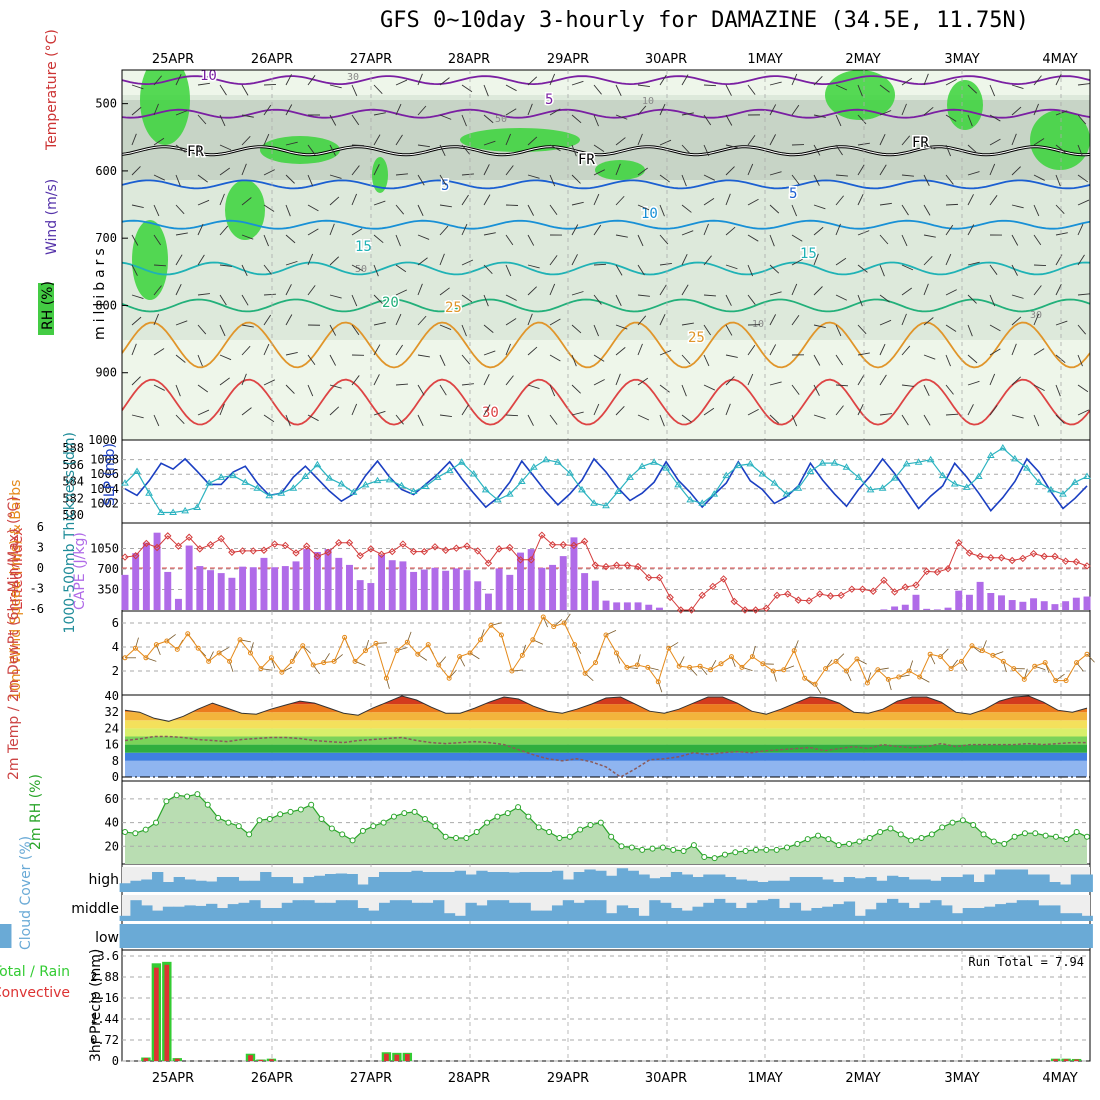 This screenshot has width=1100, height=1100. Describe the element at coordinates (568, 59) in the screenshot. I see `date-top-label: 29APR` at that location.